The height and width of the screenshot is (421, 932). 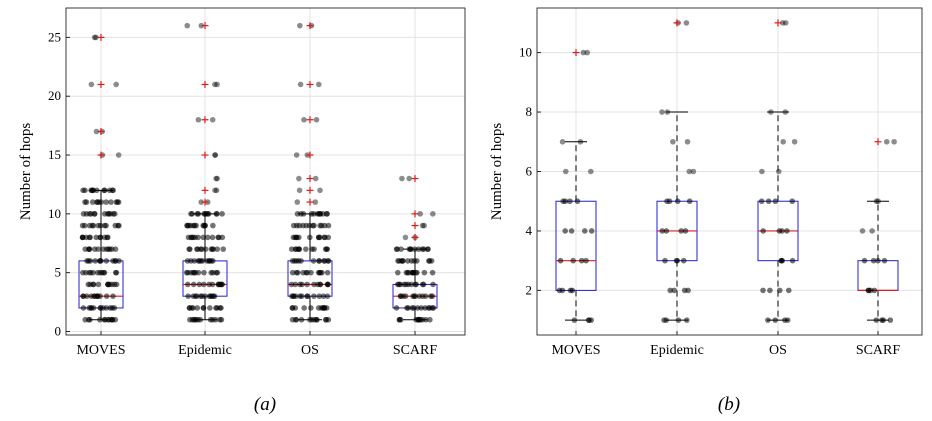 I want to click on y-tick-label: 8, so click(x=529, y=111).